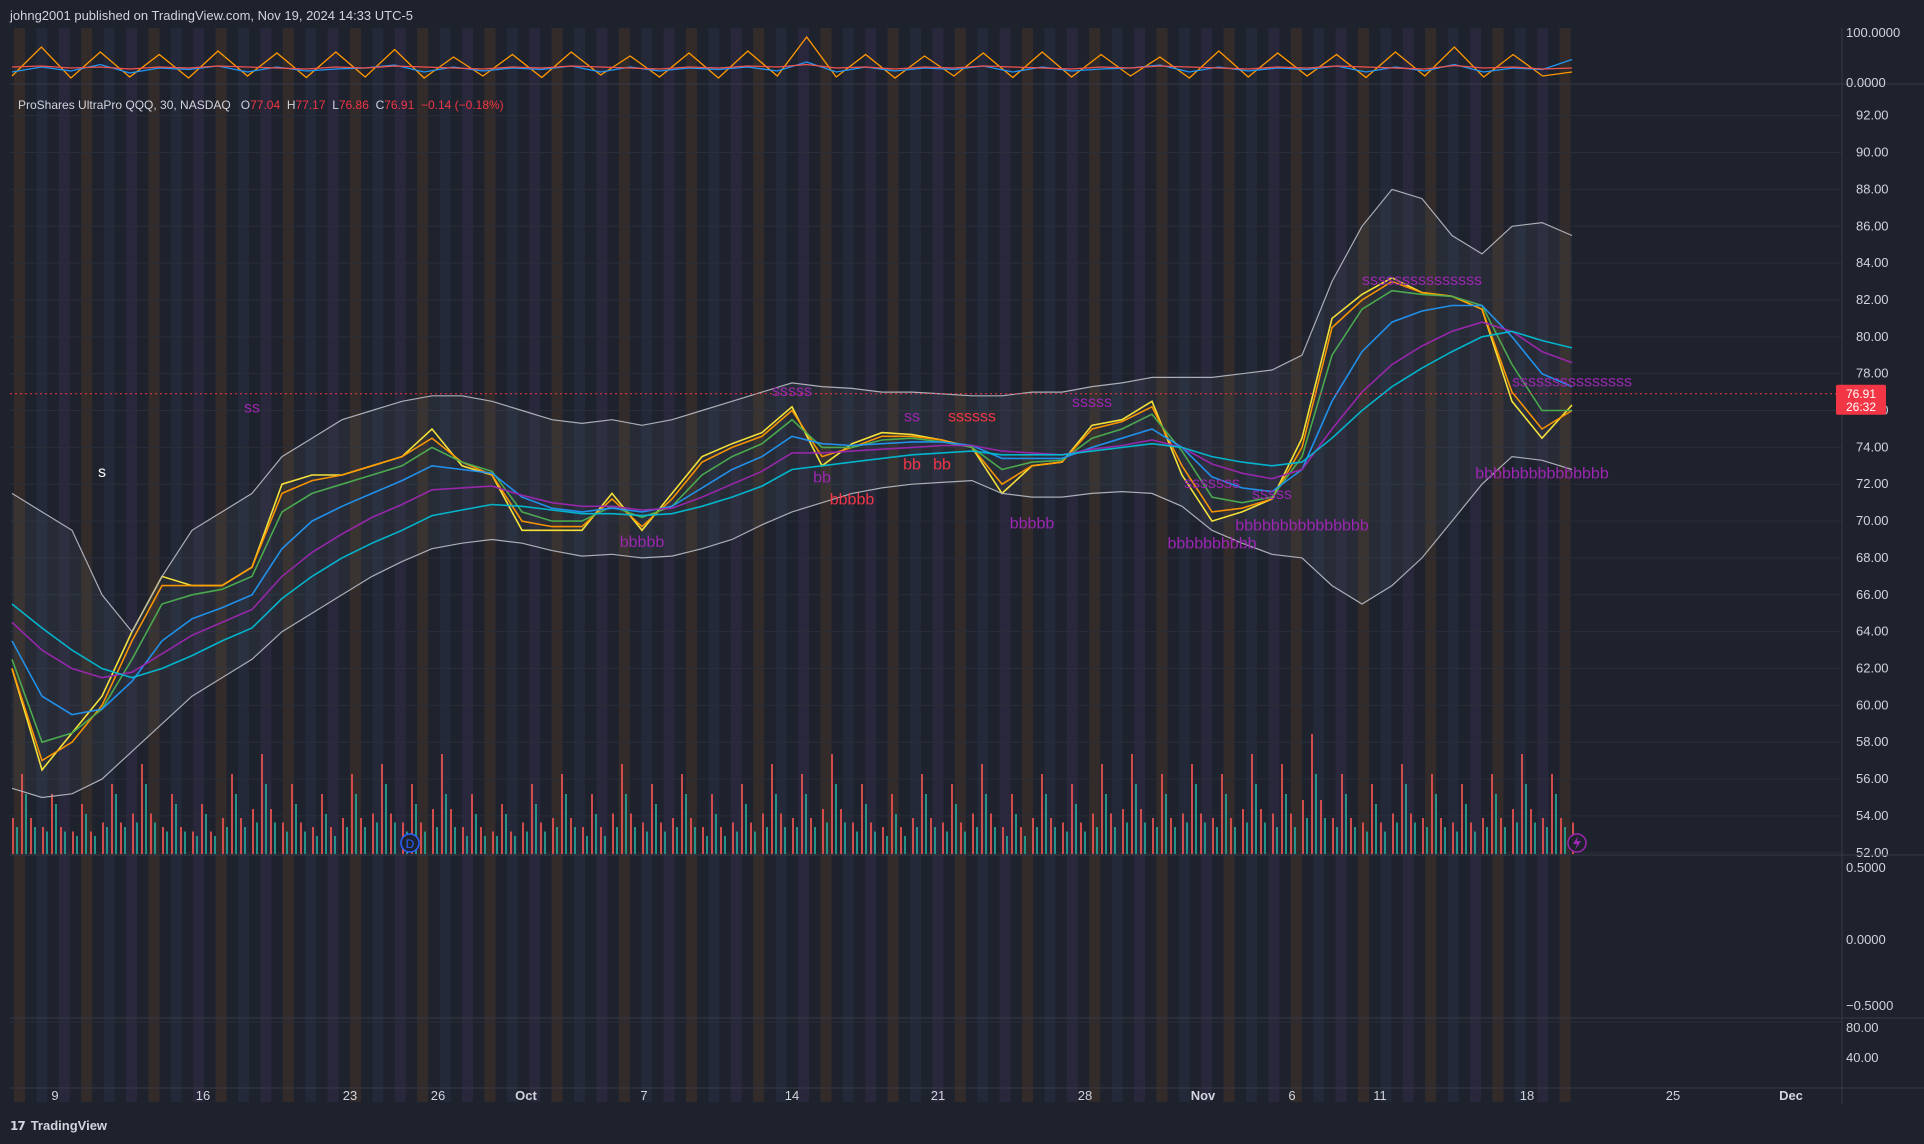 The image size is (1924, 1144). Describe the element at coordinates (335, 105) in the screenshot. I see `legend-low-label: L` at that location.